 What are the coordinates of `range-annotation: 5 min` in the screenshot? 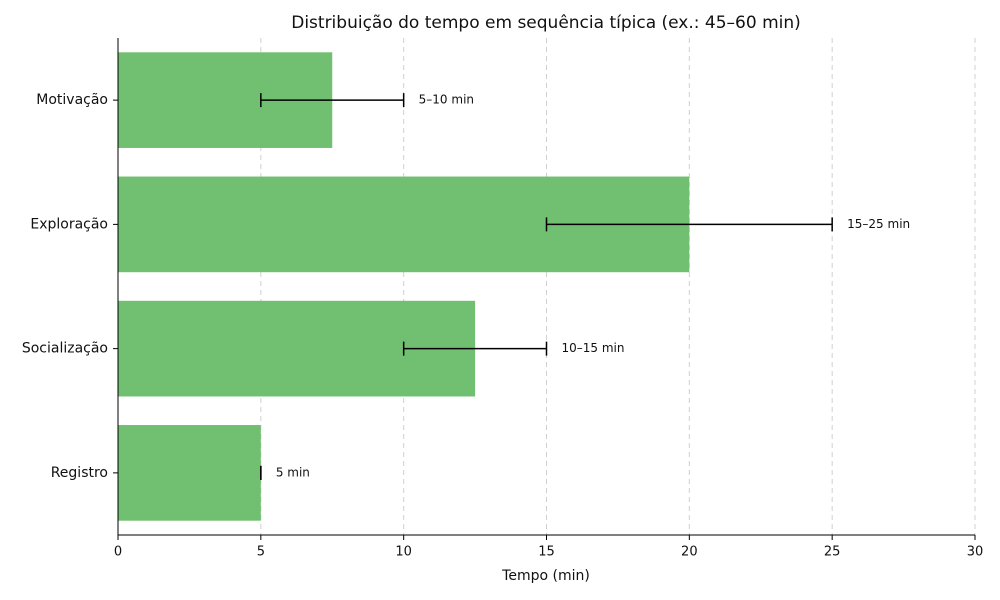 It's located at (293, 472).